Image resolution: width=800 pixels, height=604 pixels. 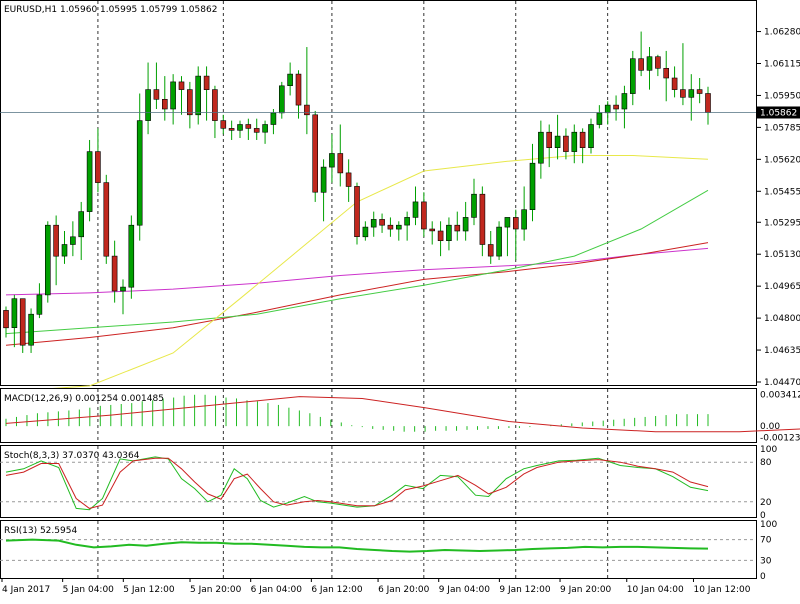 I want to click on price-tick-label: 1.04635, so click(x=782, y=351).